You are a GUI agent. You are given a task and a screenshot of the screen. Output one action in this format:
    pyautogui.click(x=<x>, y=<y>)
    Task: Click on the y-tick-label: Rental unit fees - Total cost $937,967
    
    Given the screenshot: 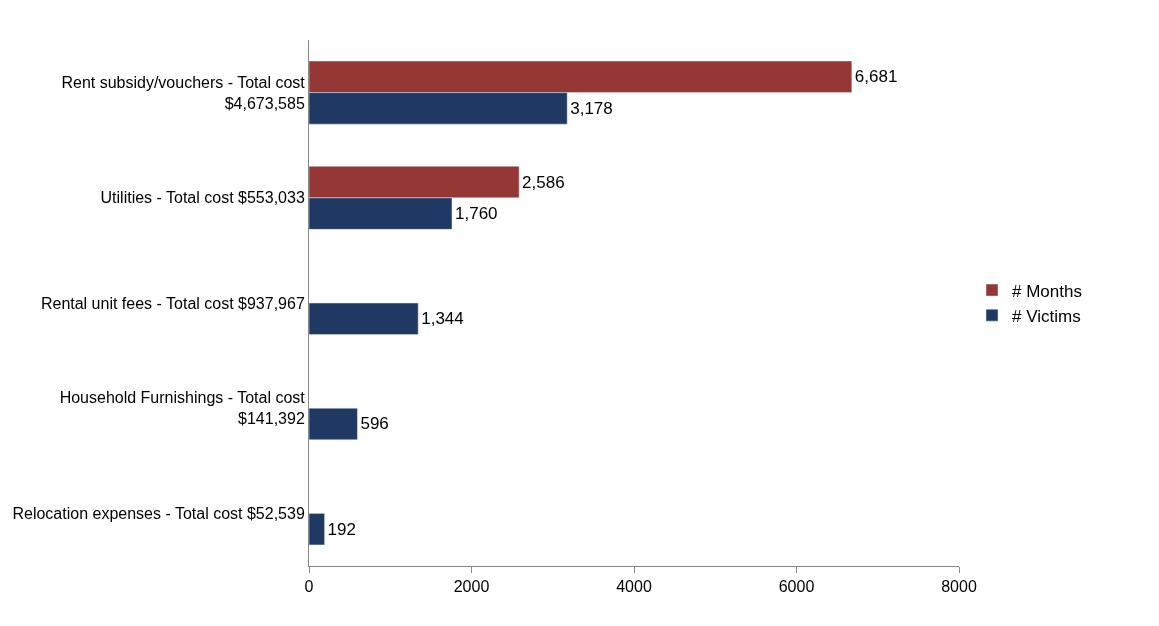 What is the action you would take?
    pyautogui.click(x=172, y=303)
    